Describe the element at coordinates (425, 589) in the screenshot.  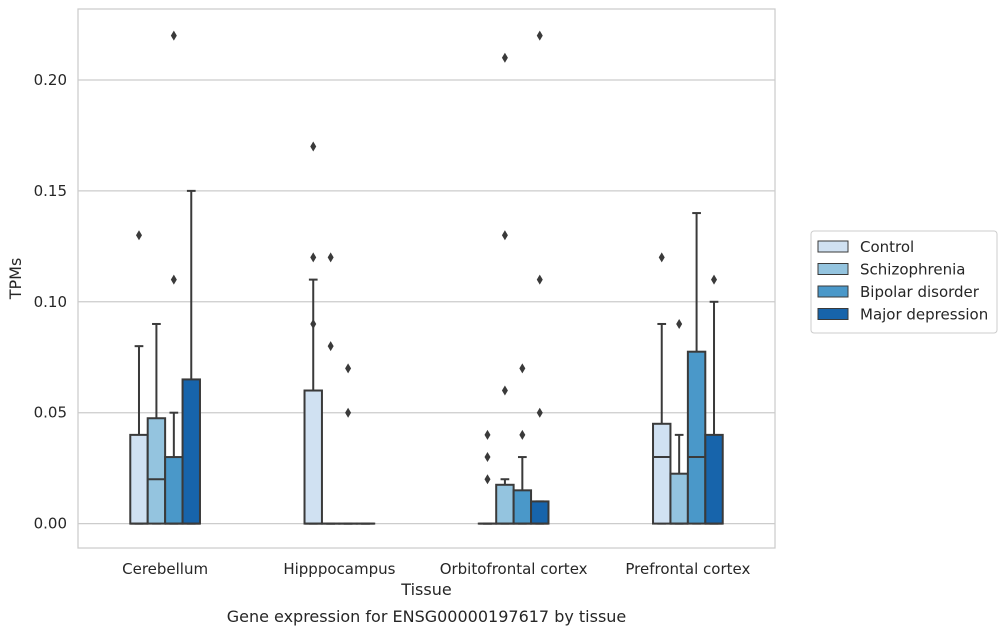
I see `x-axis-label: Tissue` at that location.